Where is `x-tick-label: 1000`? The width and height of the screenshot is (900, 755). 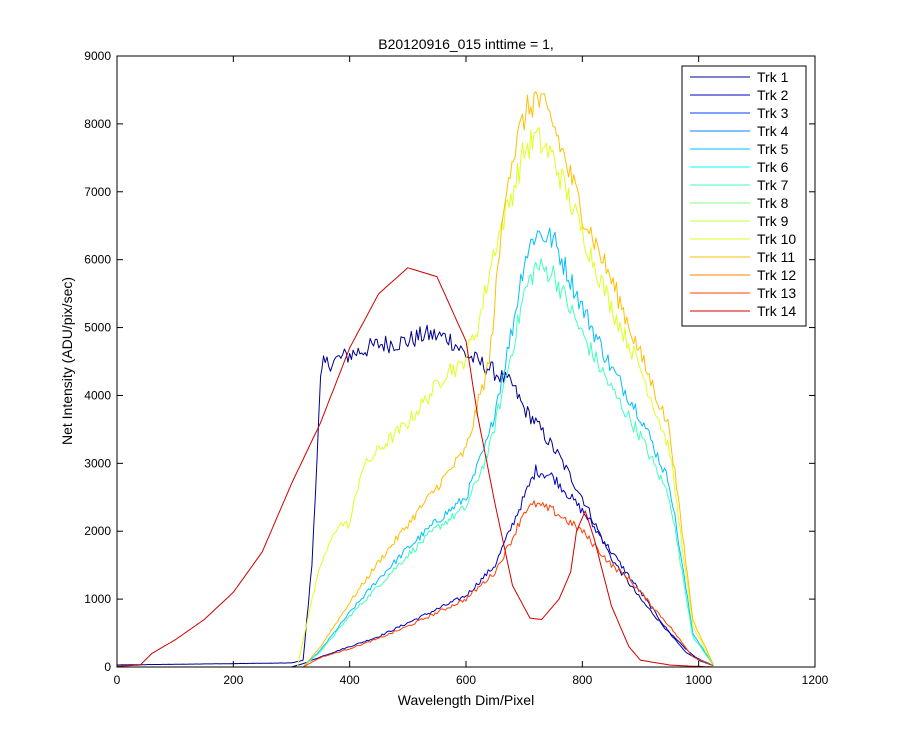 x-tick-label: 1000 is located at coordinates (698, 680).